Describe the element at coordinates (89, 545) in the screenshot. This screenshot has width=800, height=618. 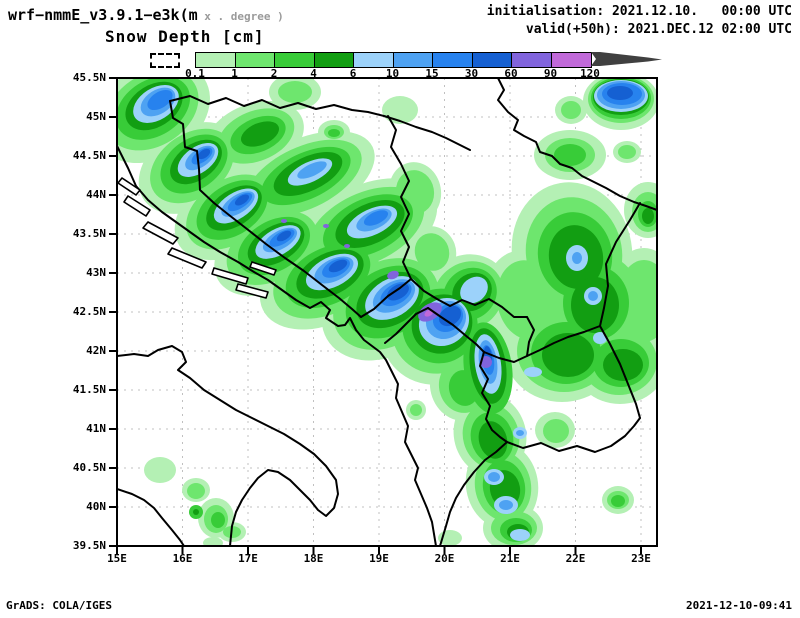
I see `lat-label: 39.5N` at that location.